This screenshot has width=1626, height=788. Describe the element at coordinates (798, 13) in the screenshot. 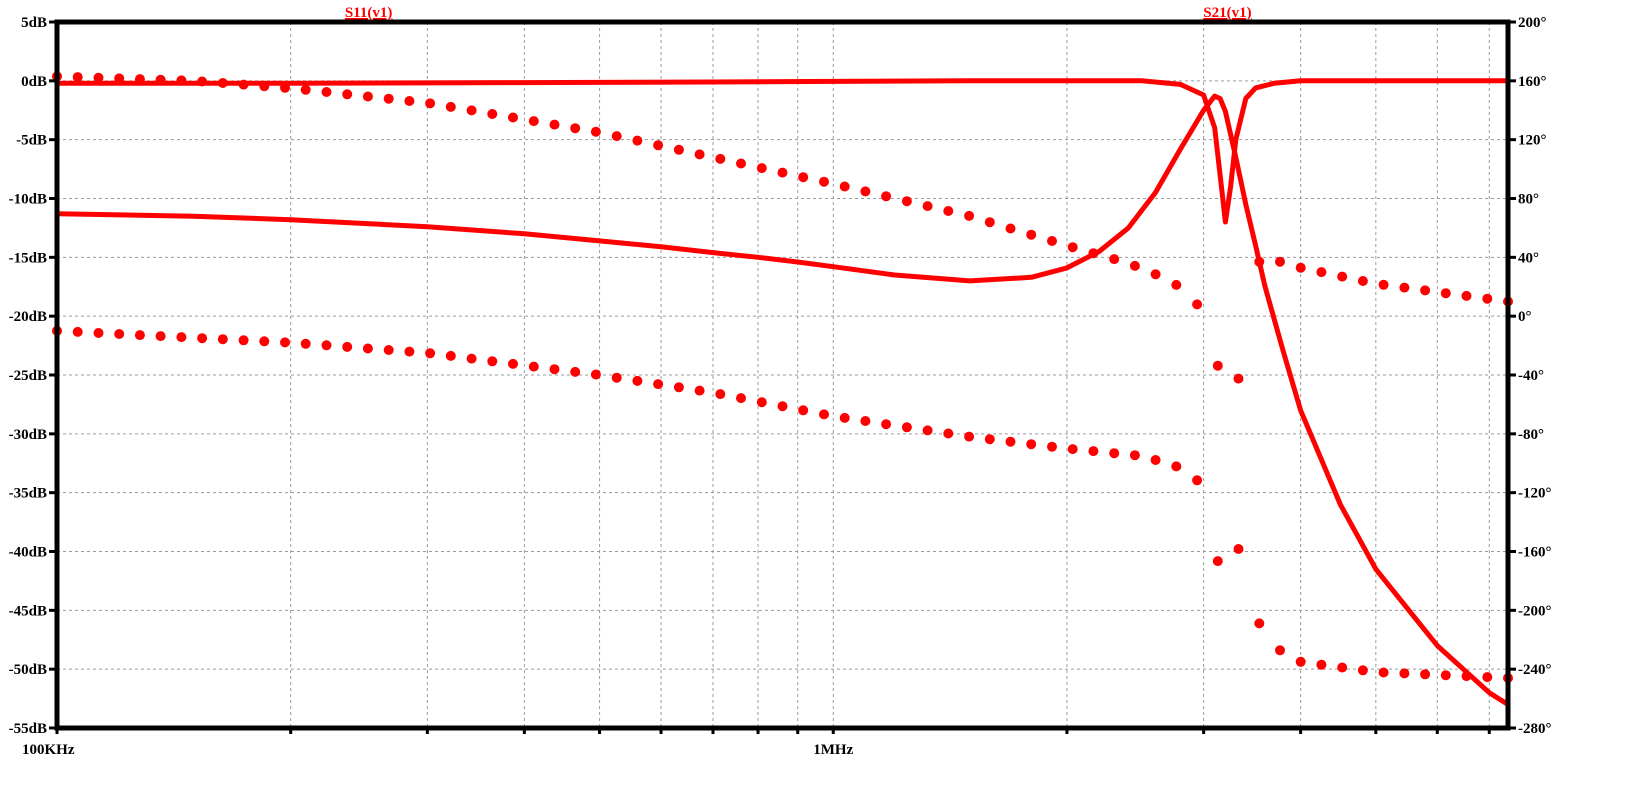

I see `trace-labels: S11(v1) S21(v1)` at that location.